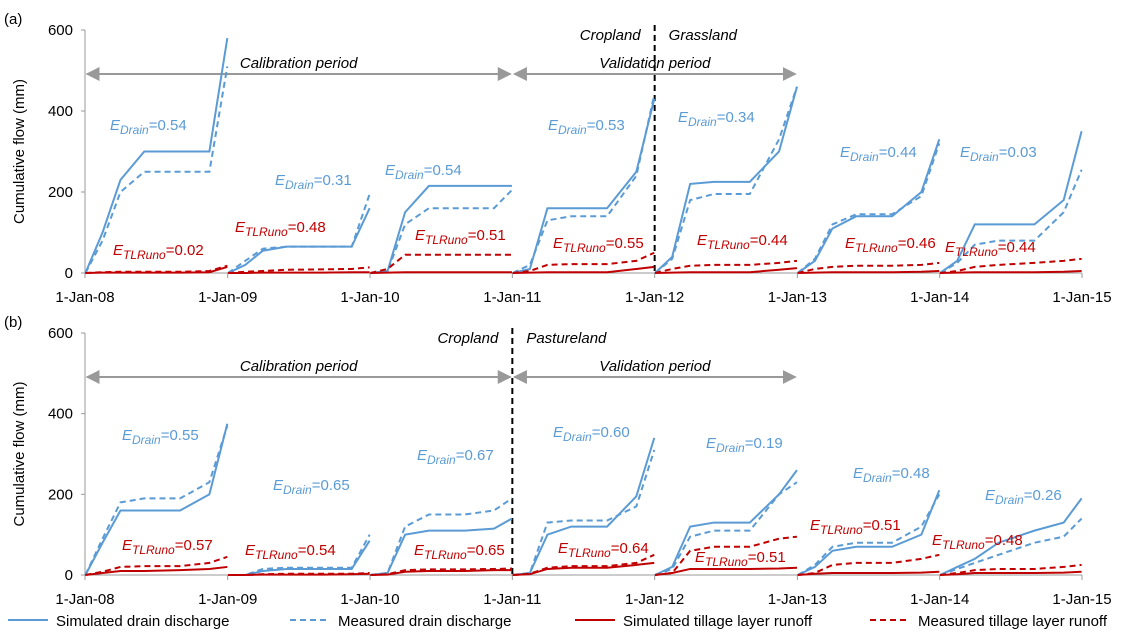  Describe the element at coordinates (718, 621) in the screenshot. I see `legend-label: Simulated tillage layer runoff` at that location.